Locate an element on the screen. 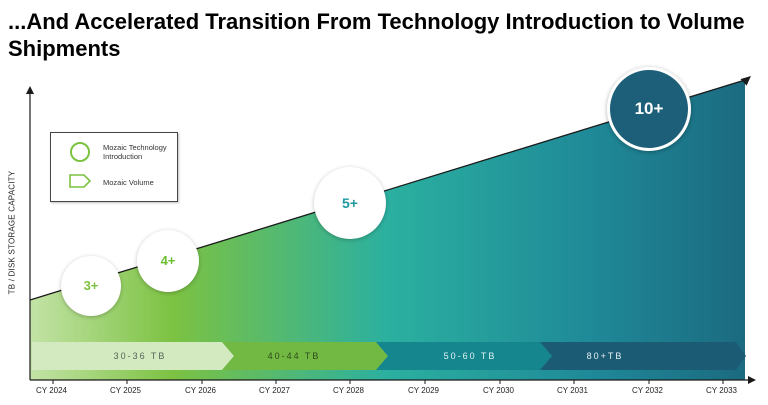  x-axis-arrowhead is located at coordinates (752, 380).